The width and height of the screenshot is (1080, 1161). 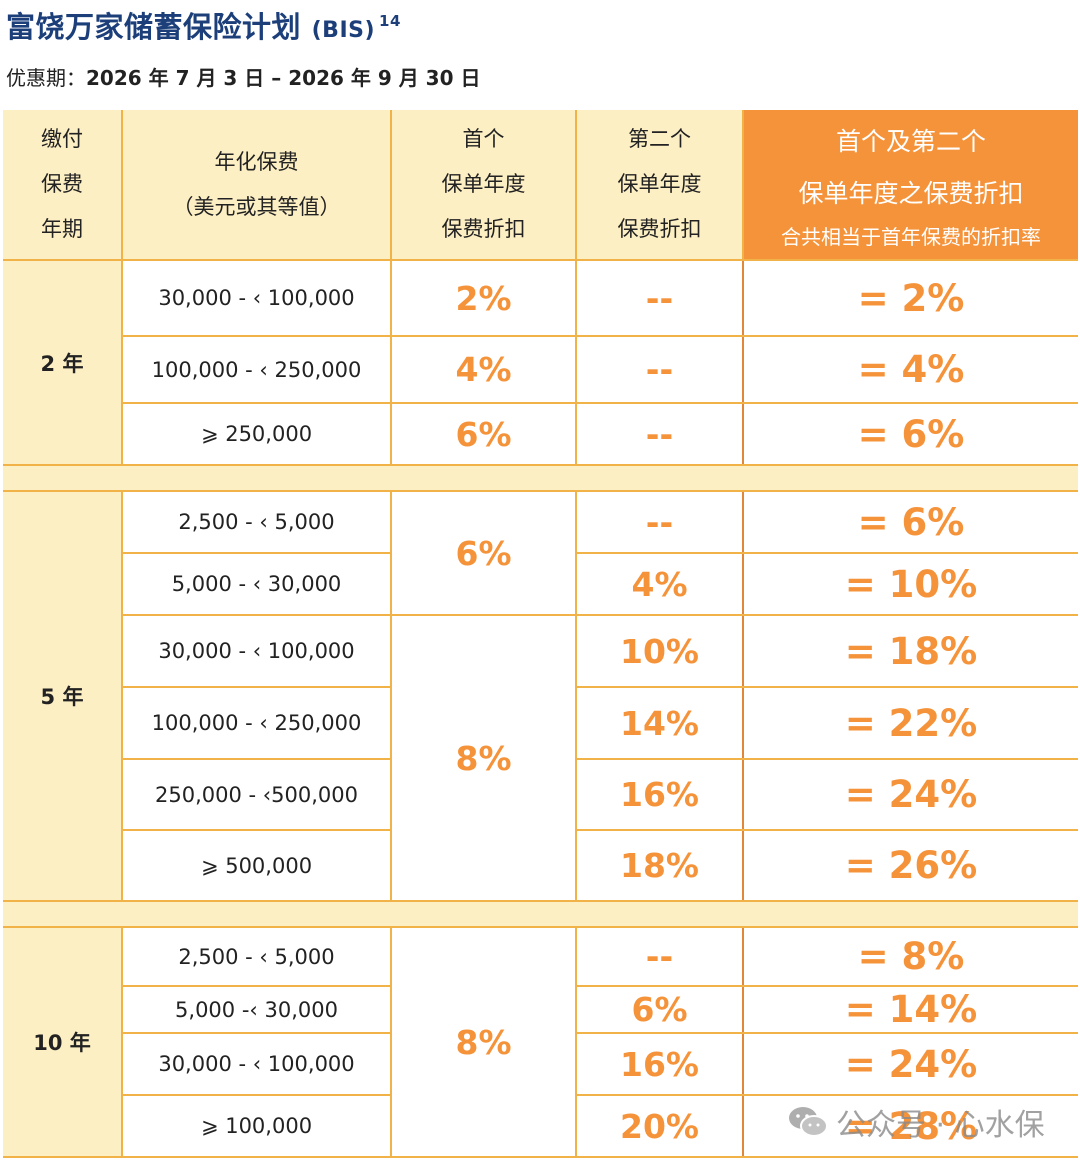 What do you see at coordinates (62, 139) in the screenshot?
I see `header-term-l1: 缴付` at bounding box center [62, 139].